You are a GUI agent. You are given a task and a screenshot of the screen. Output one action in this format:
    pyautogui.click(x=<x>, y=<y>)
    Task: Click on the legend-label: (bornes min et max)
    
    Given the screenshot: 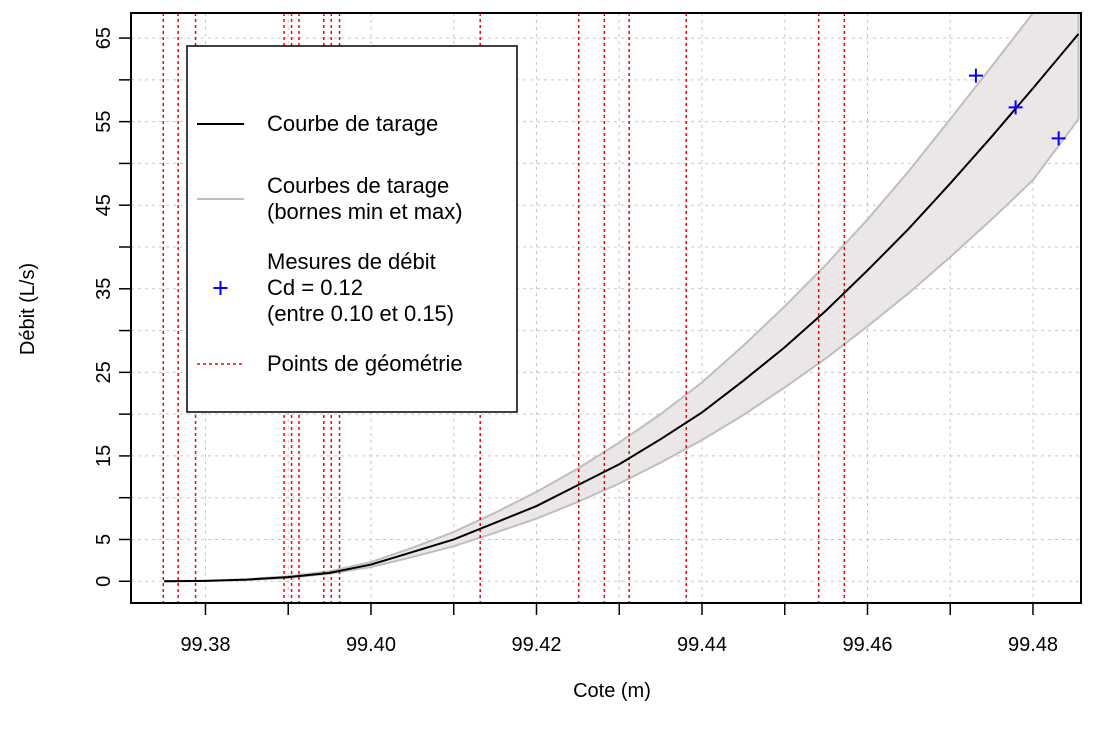 What is the action you would take?
    pyautogui.click(x=365, y=211)
    